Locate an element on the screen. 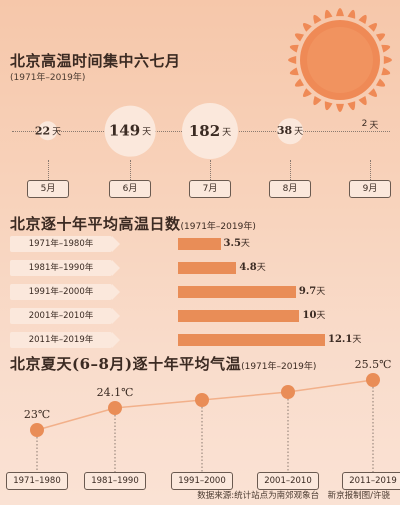 The width and height of the screenshot is (400, 505). month-bubble: 22 天 is located at coordinates (47, 131).